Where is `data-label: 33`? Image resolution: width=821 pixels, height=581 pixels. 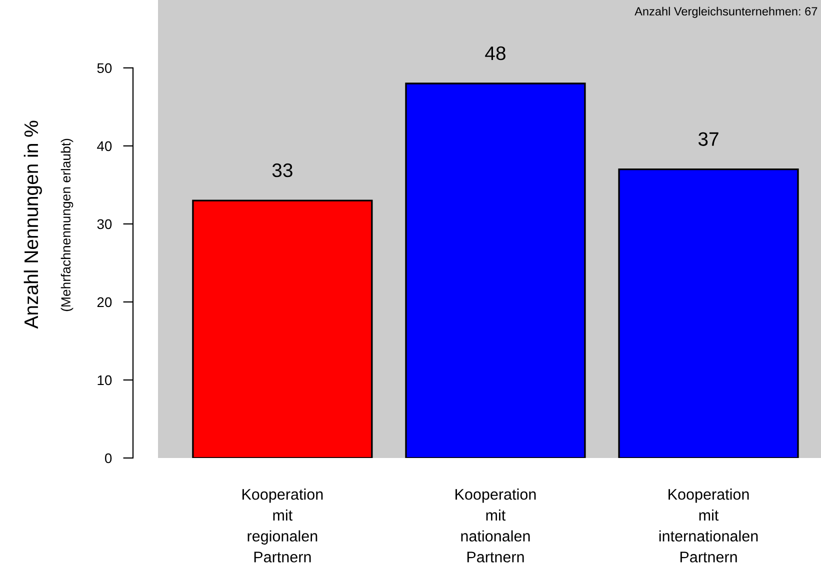
data-label: 33 is located at coordinates (282, 170).